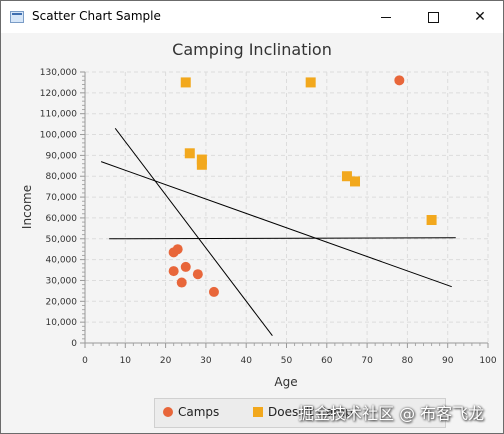  What do you see at coordinates (62, 177) in the screenshot?
I see `y-tick-label: 80,000` at bounding box center [62, 177].